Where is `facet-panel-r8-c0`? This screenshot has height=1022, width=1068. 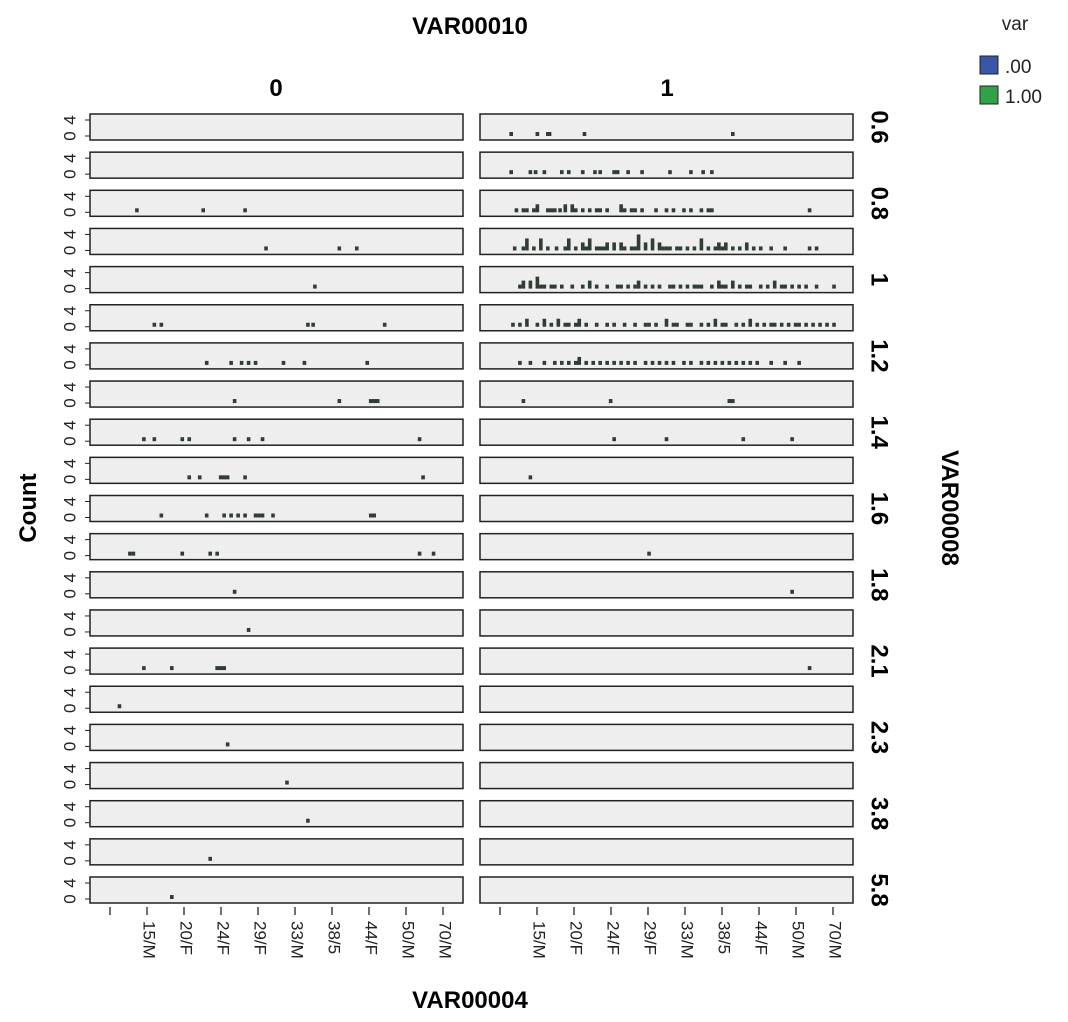 facet-panel-r8-c0 is located at coordinates (276, 432).